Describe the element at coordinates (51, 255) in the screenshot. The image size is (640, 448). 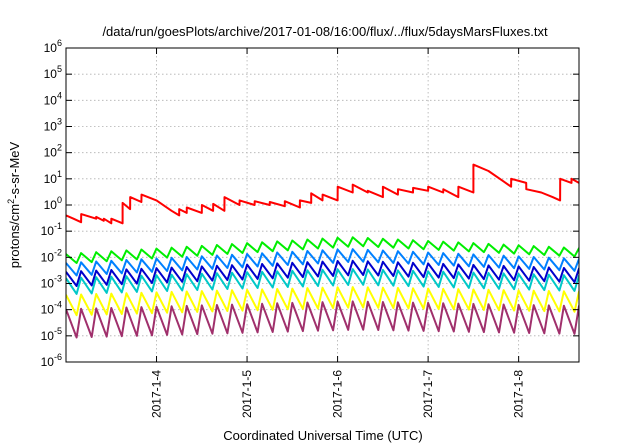
I see `y-tick-label: 10⁻²` at that location.